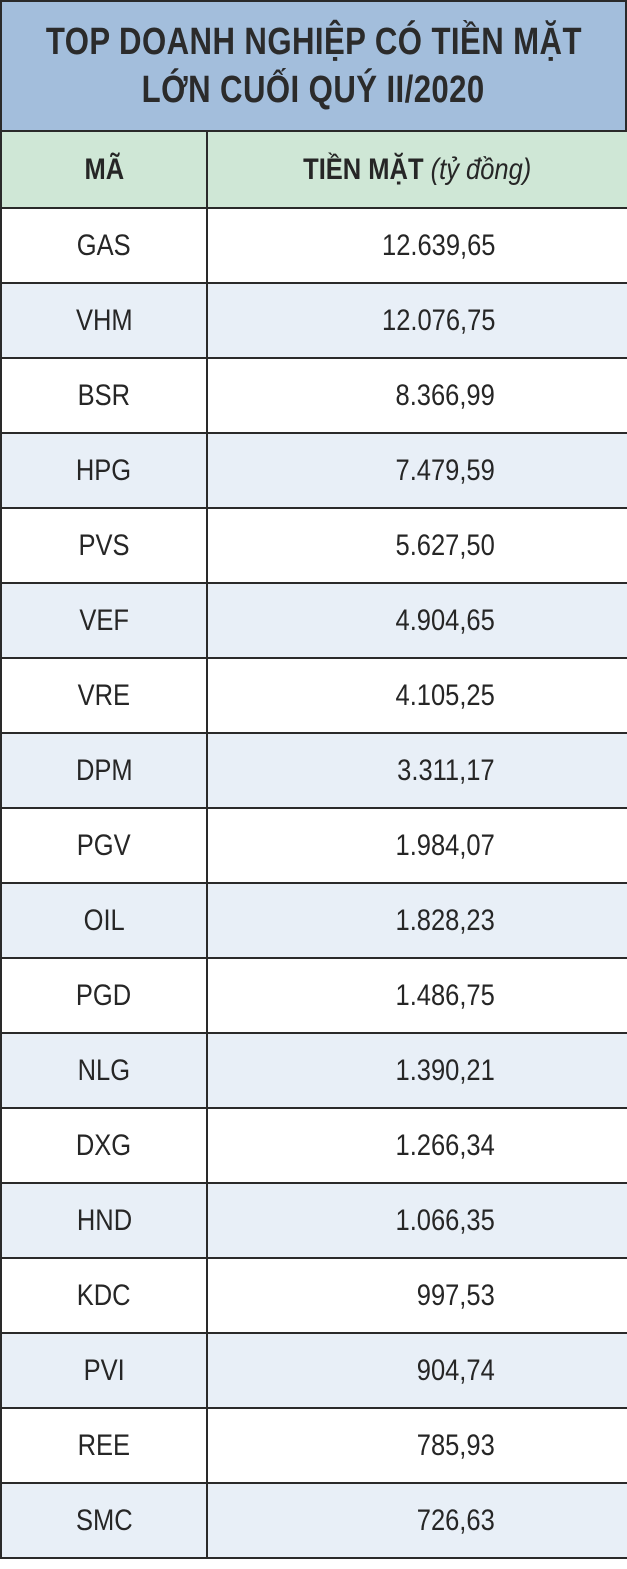 This screenshot has height=1569, width=627. Describe the element at coordinates (445, 620) in the screenshot. I see `cash-value-text: 4.904,65` at that location.